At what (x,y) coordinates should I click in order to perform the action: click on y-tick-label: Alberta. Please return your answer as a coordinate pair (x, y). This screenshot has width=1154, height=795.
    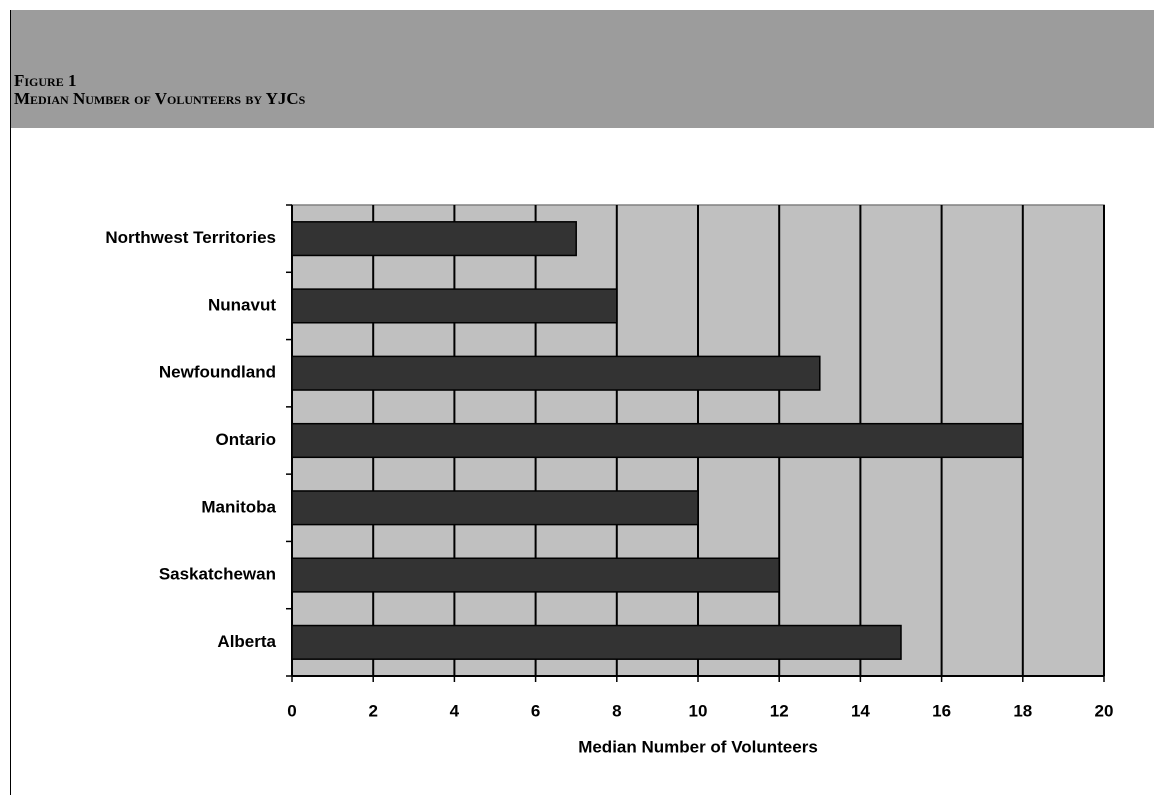
    Looking at the image, I should click on (246, 641).